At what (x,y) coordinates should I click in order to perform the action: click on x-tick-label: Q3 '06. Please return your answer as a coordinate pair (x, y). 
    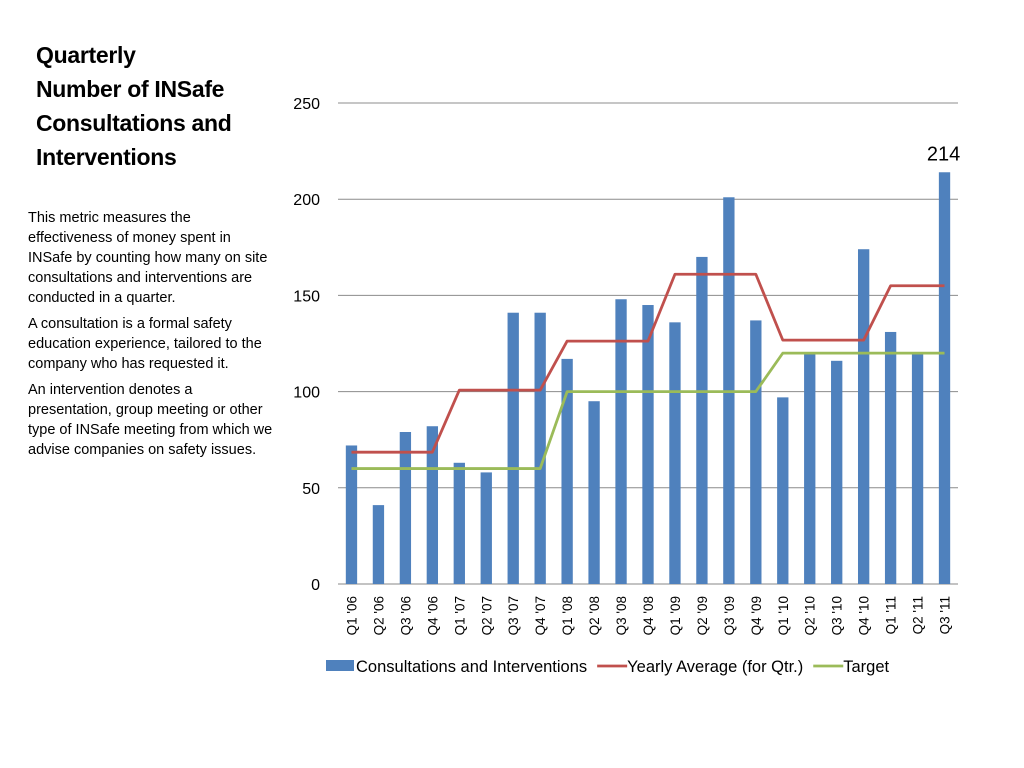
    Looking at the image, I should click on (405, 615).